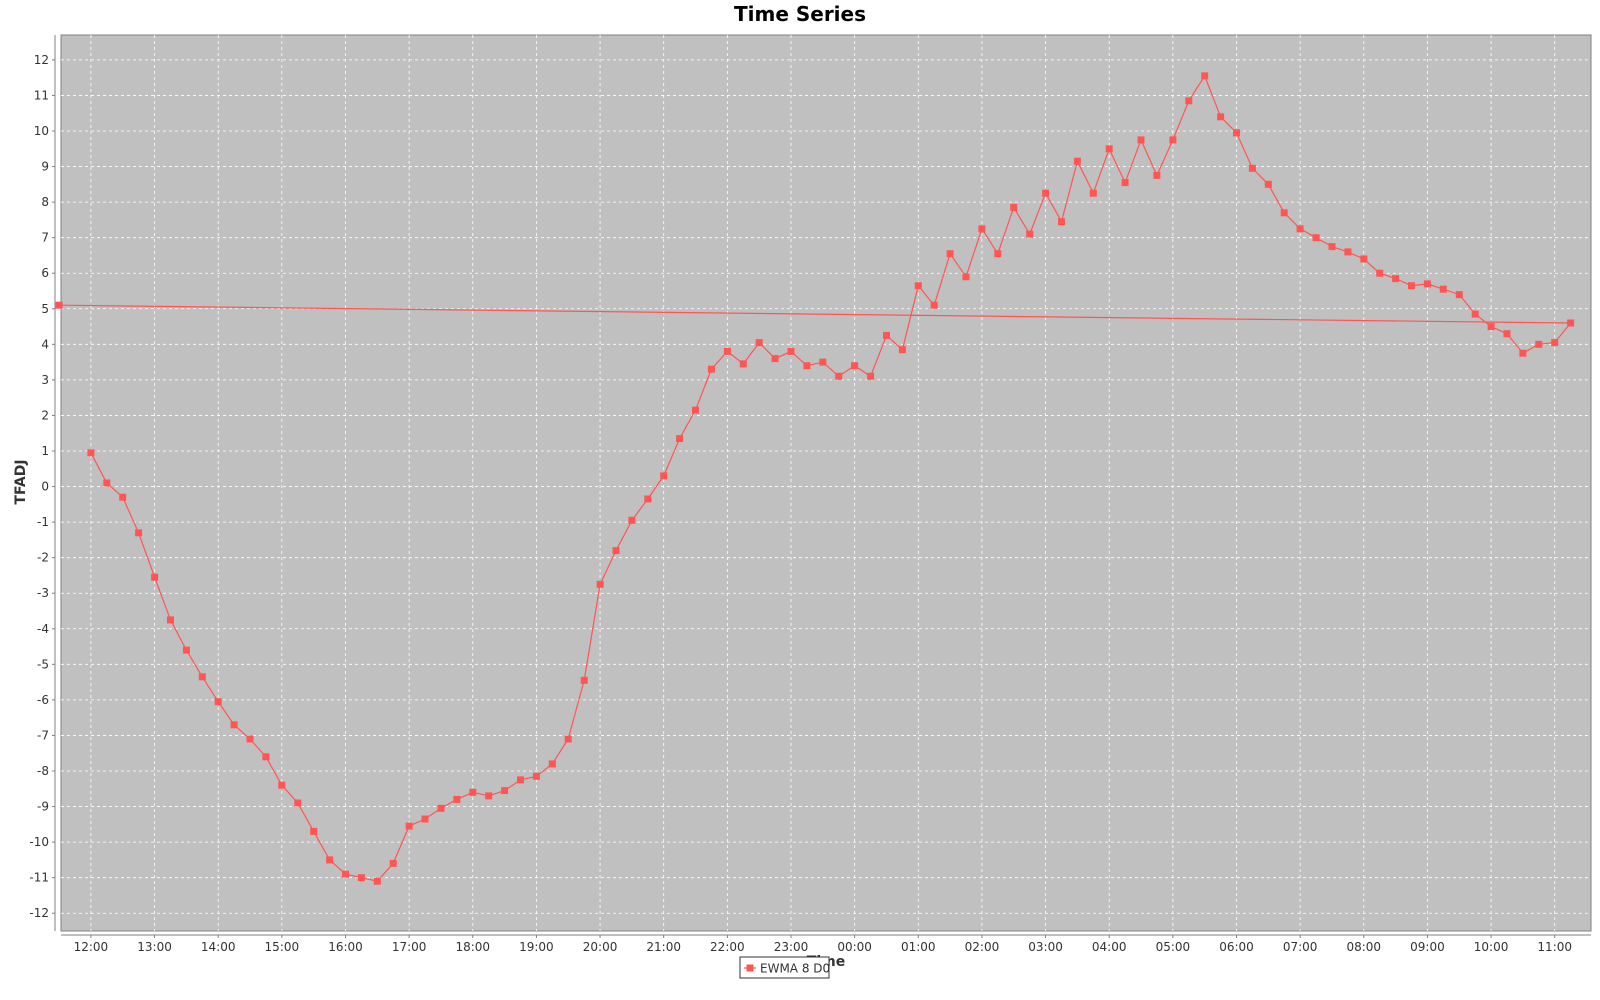  I want to click on x-tick-label: 13:00, so click(154, 947).